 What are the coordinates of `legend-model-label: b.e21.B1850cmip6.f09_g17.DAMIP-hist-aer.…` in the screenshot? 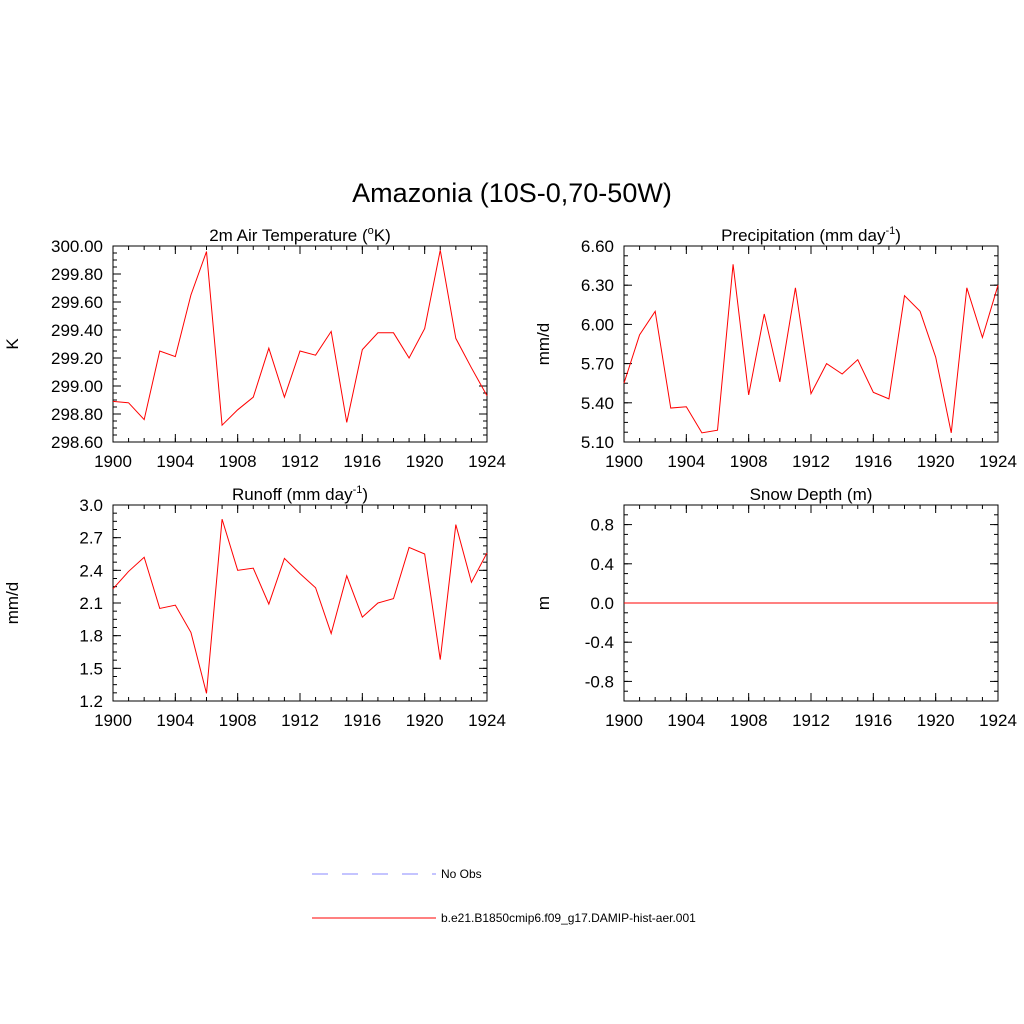 It's located at (568, 918).